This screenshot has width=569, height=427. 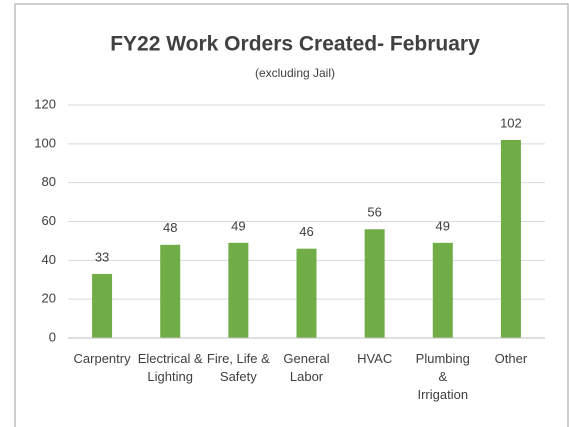 I want to click on x-tick-label: Other, so click(x=511, y=358).